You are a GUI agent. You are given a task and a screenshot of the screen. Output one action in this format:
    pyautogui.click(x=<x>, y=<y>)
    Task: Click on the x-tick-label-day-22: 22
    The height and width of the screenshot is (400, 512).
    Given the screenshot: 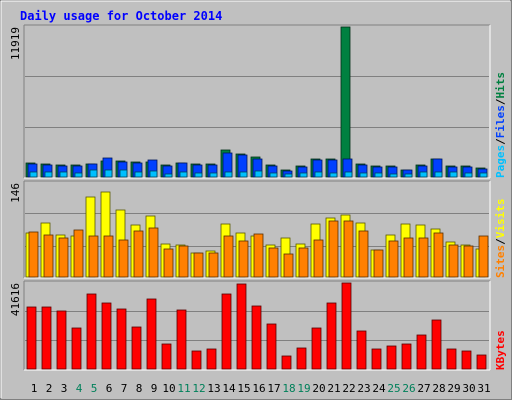 What is the action you would take?
    pyautogui.click(x=348, y=388)
    